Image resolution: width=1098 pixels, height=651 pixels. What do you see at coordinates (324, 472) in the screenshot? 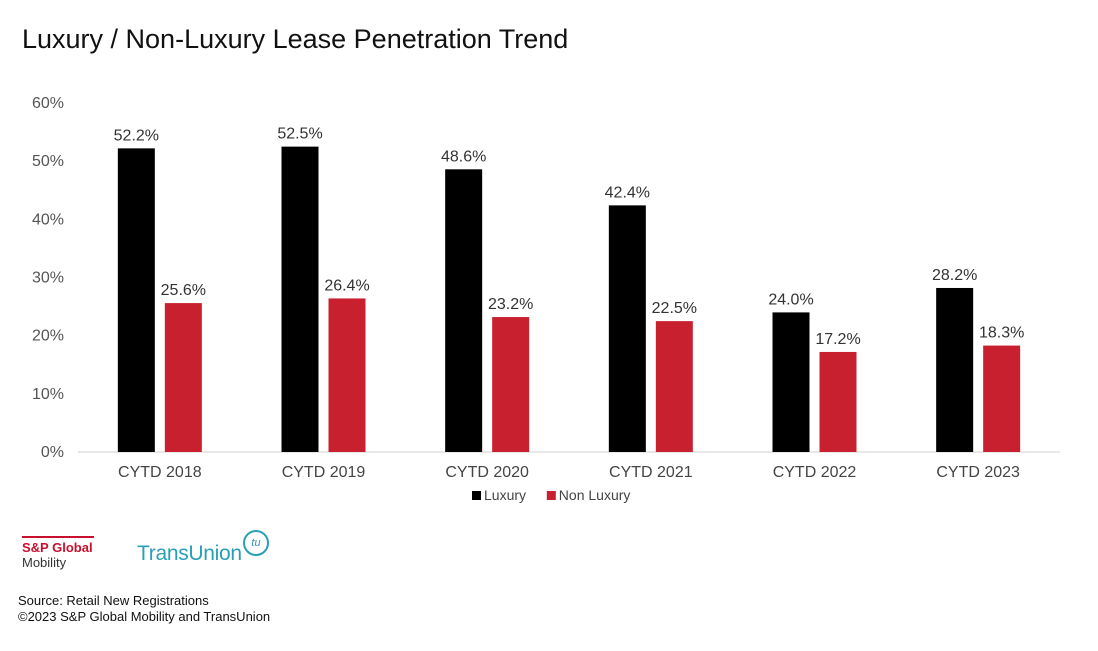
I see `x-tick-label: CYTD 2019` at bounding box center [324, 472].